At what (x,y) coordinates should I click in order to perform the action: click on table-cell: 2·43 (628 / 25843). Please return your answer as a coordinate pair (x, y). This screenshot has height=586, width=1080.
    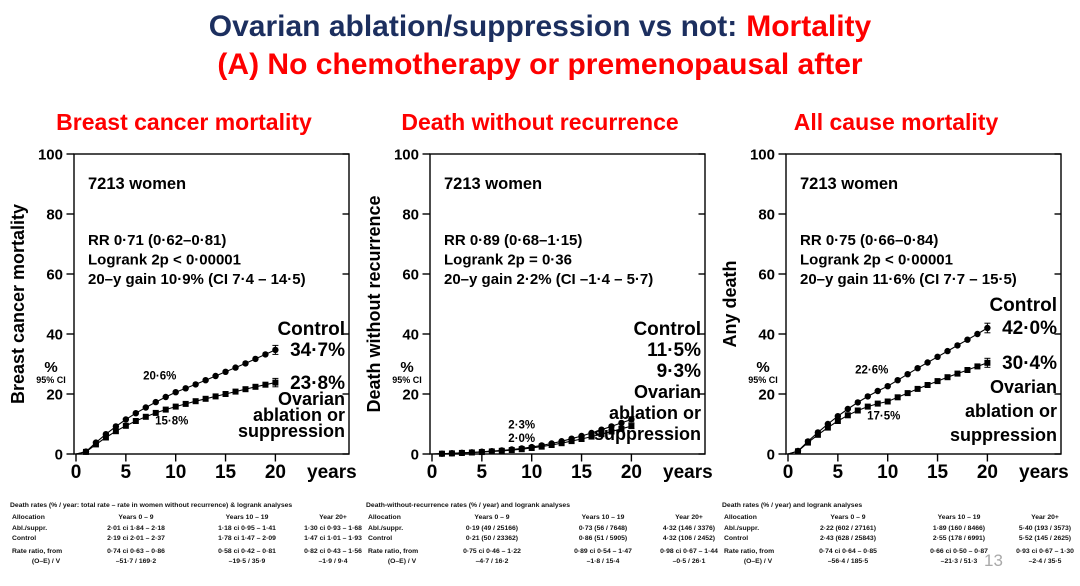
    Looking at the image, I should click on (848, 538).